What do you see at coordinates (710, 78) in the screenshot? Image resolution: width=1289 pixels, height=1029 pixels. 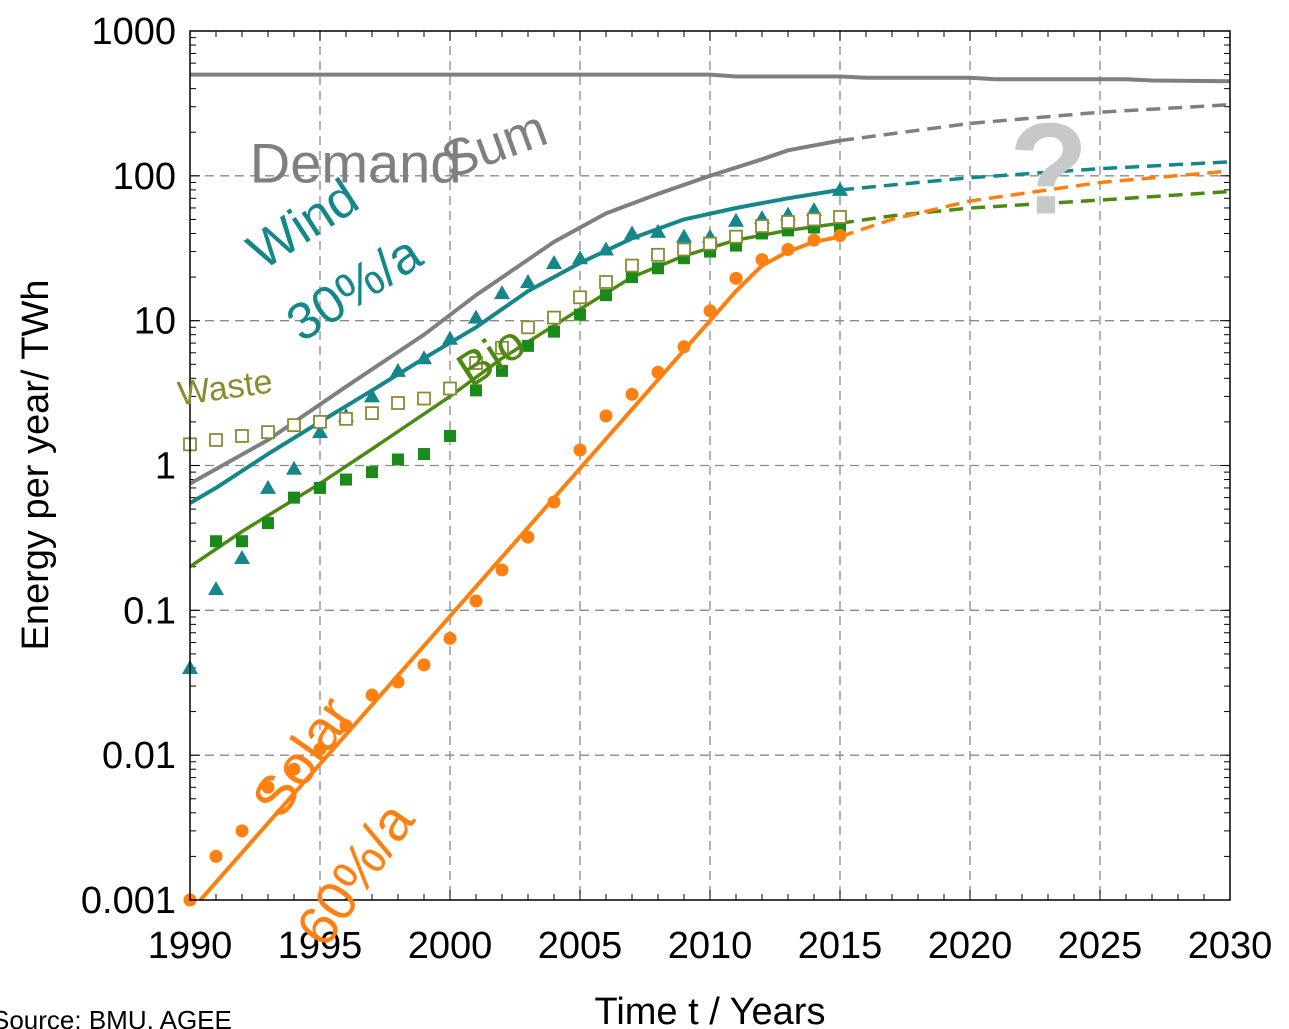 I see `demand-line` at bounding box center [710, 78].